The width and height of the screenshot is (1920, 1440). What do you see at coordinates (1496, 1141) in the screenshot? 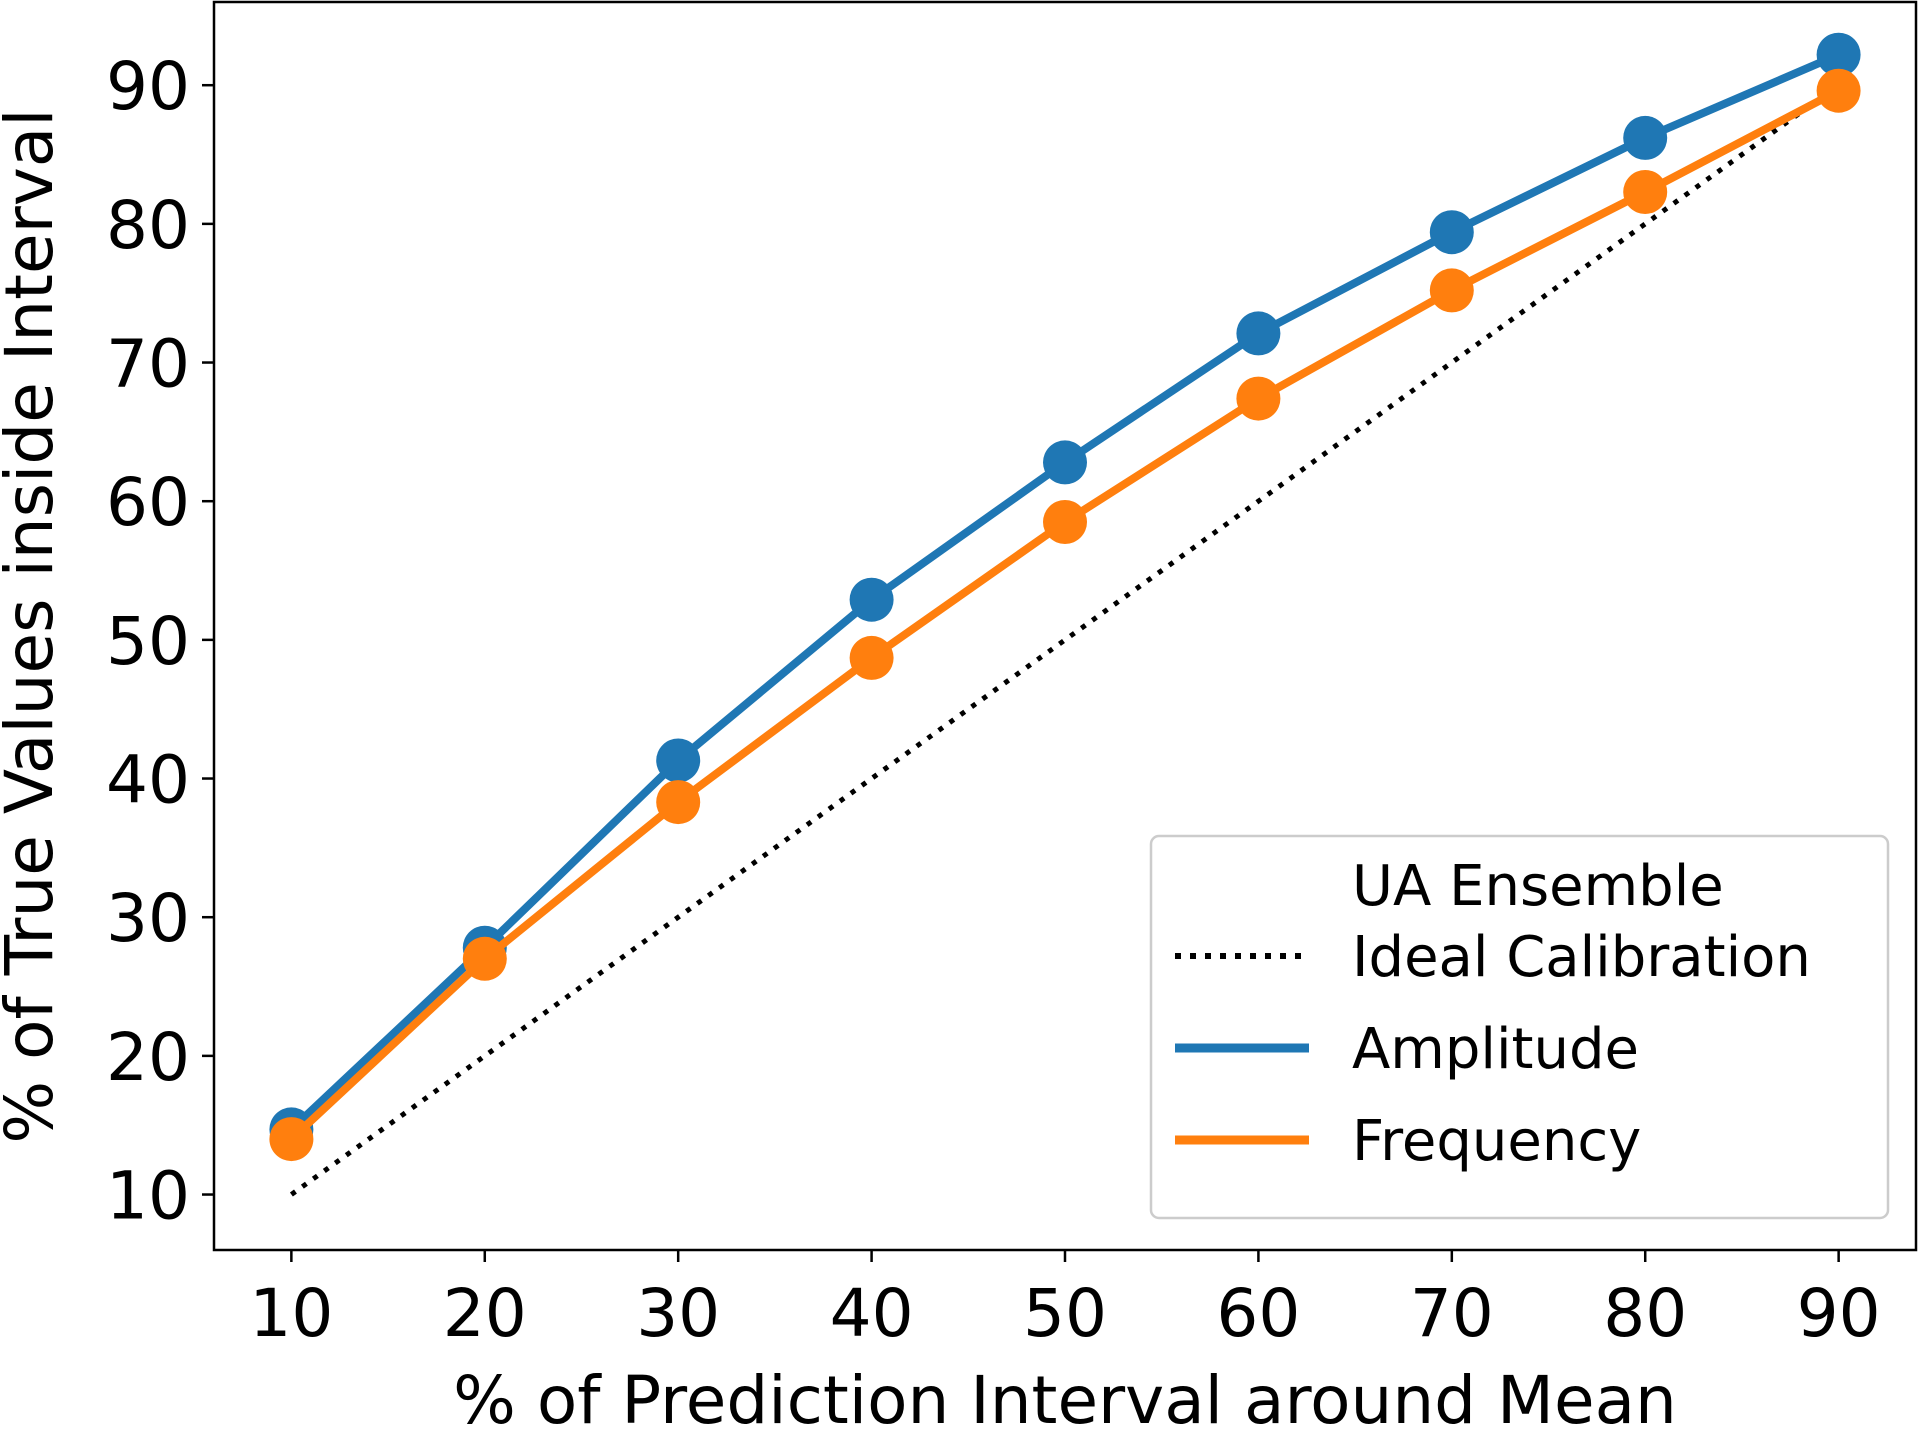
I see `legend-label-frequency: Frequency` at bounding box center [1496, 1141].